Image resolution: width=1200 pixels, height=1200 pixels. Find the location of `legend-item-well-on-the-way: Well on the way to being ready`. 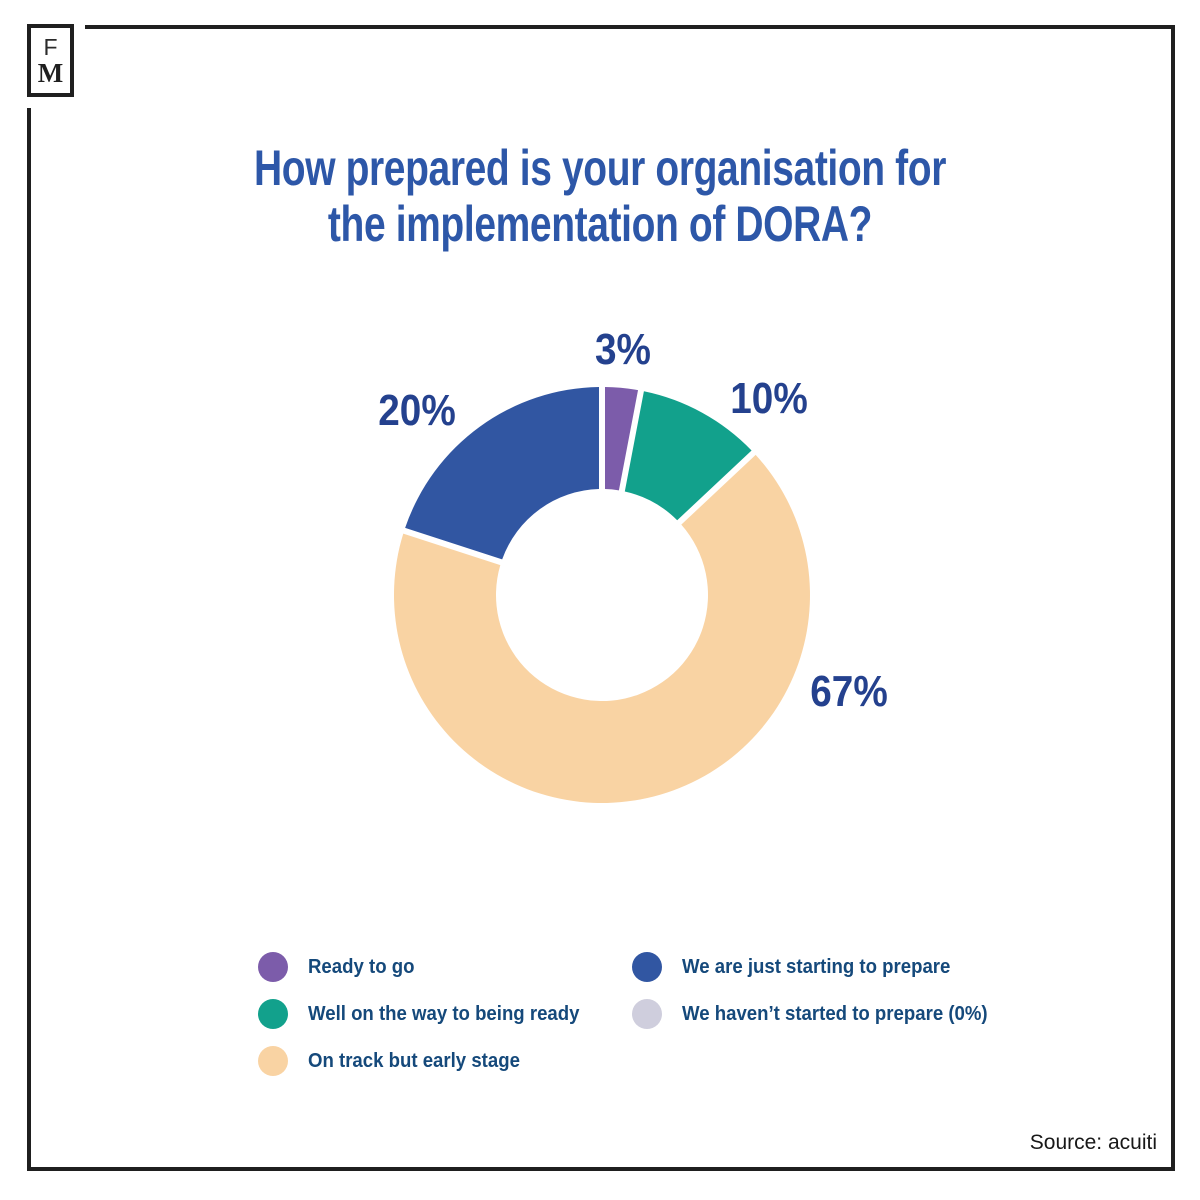

legend-item-well-on-the-way: Well on the way to being ready is located at coordinates (429, 1014).